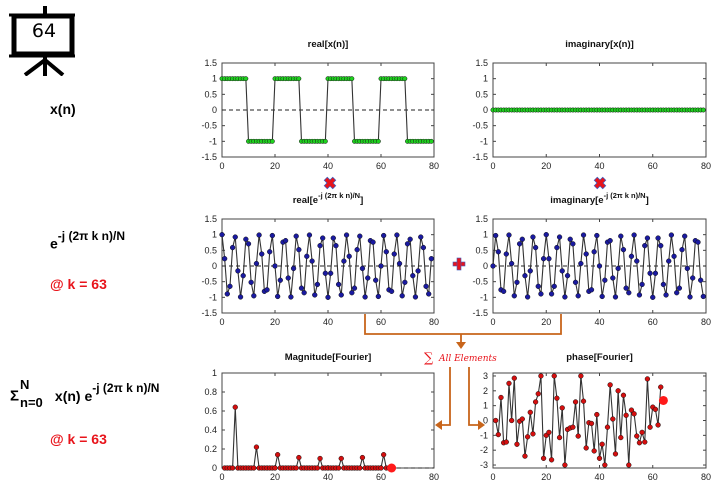 The image size is (713, 489). Describe the element at coordinates (599, 44) in the screenshot. I see `chart-title: imaginary[x(n)]` at that location.